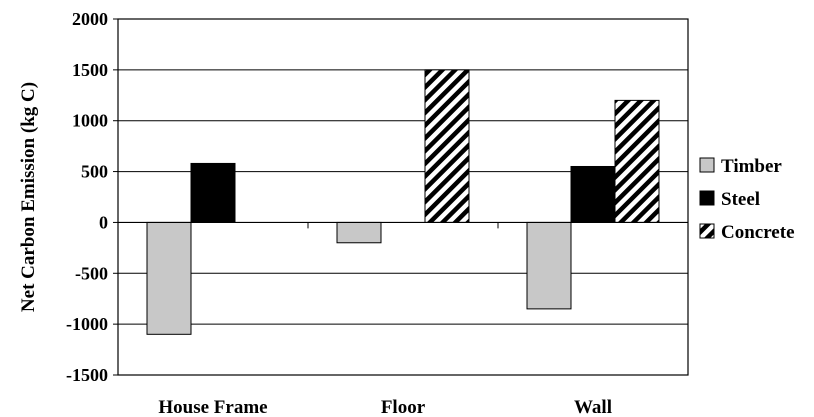 The height and width of the screenshot is (417, 814). I want to click on y-tick-label: 500, so click(94, 172).